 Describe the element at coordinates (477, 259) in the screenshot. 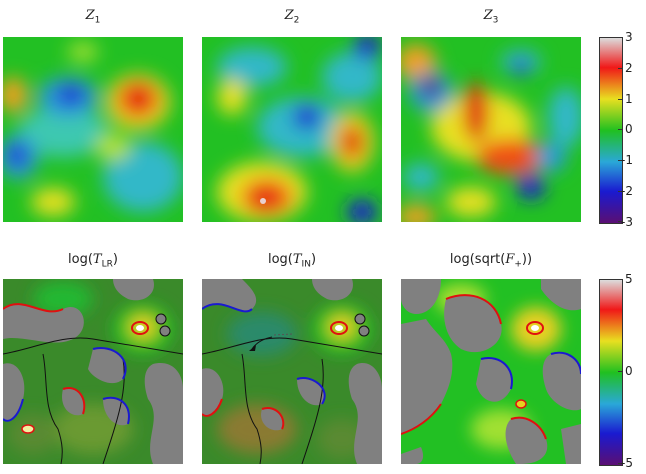

I see `title-prefix: log(sqrt(` at that location.